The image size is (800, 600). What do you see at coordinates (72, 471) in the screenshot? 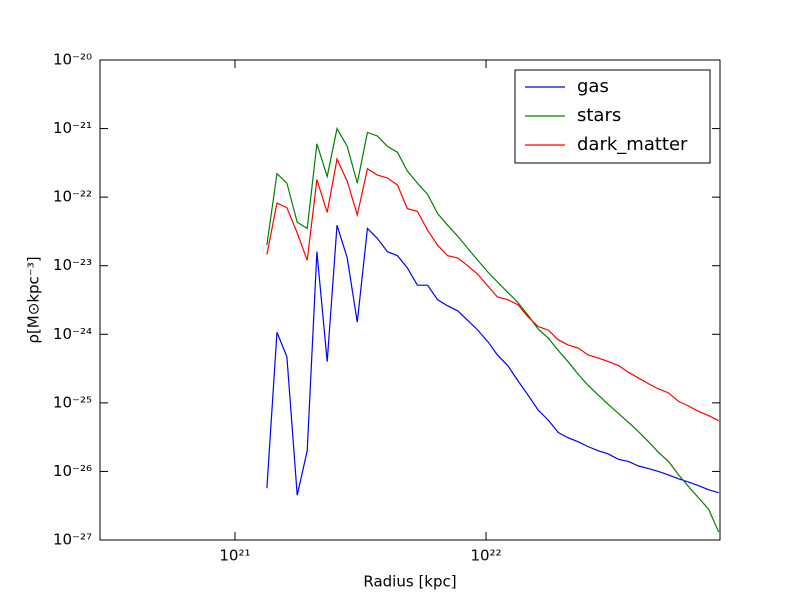
I see `y-tick-label: 10⁻²⁶` at bounding box center [72, 471].